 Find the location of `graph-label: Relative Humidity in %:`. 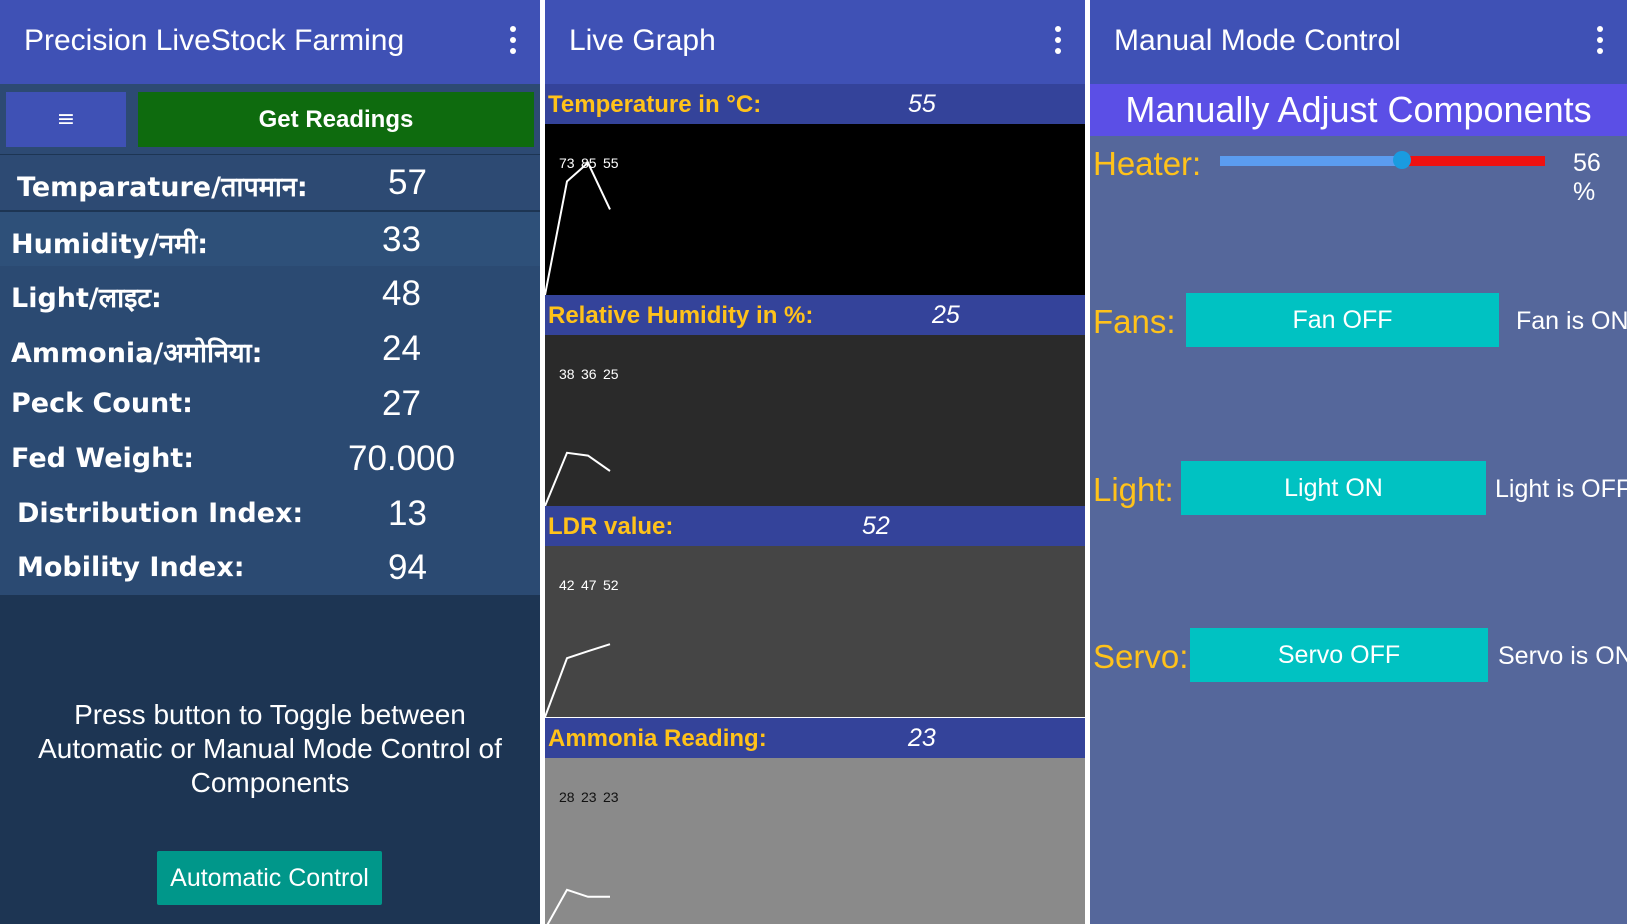

graph-label: Relative Humidity in %: is located at coordinates (681, 315).